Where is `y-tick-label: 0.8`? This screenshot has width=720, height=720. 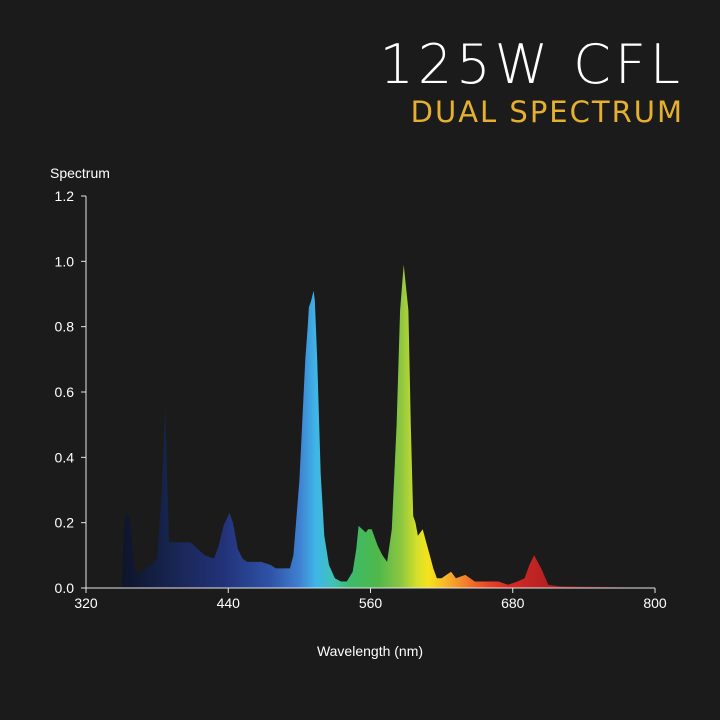 y-tick-label: 0.8 is located at coordinates (65, 327).